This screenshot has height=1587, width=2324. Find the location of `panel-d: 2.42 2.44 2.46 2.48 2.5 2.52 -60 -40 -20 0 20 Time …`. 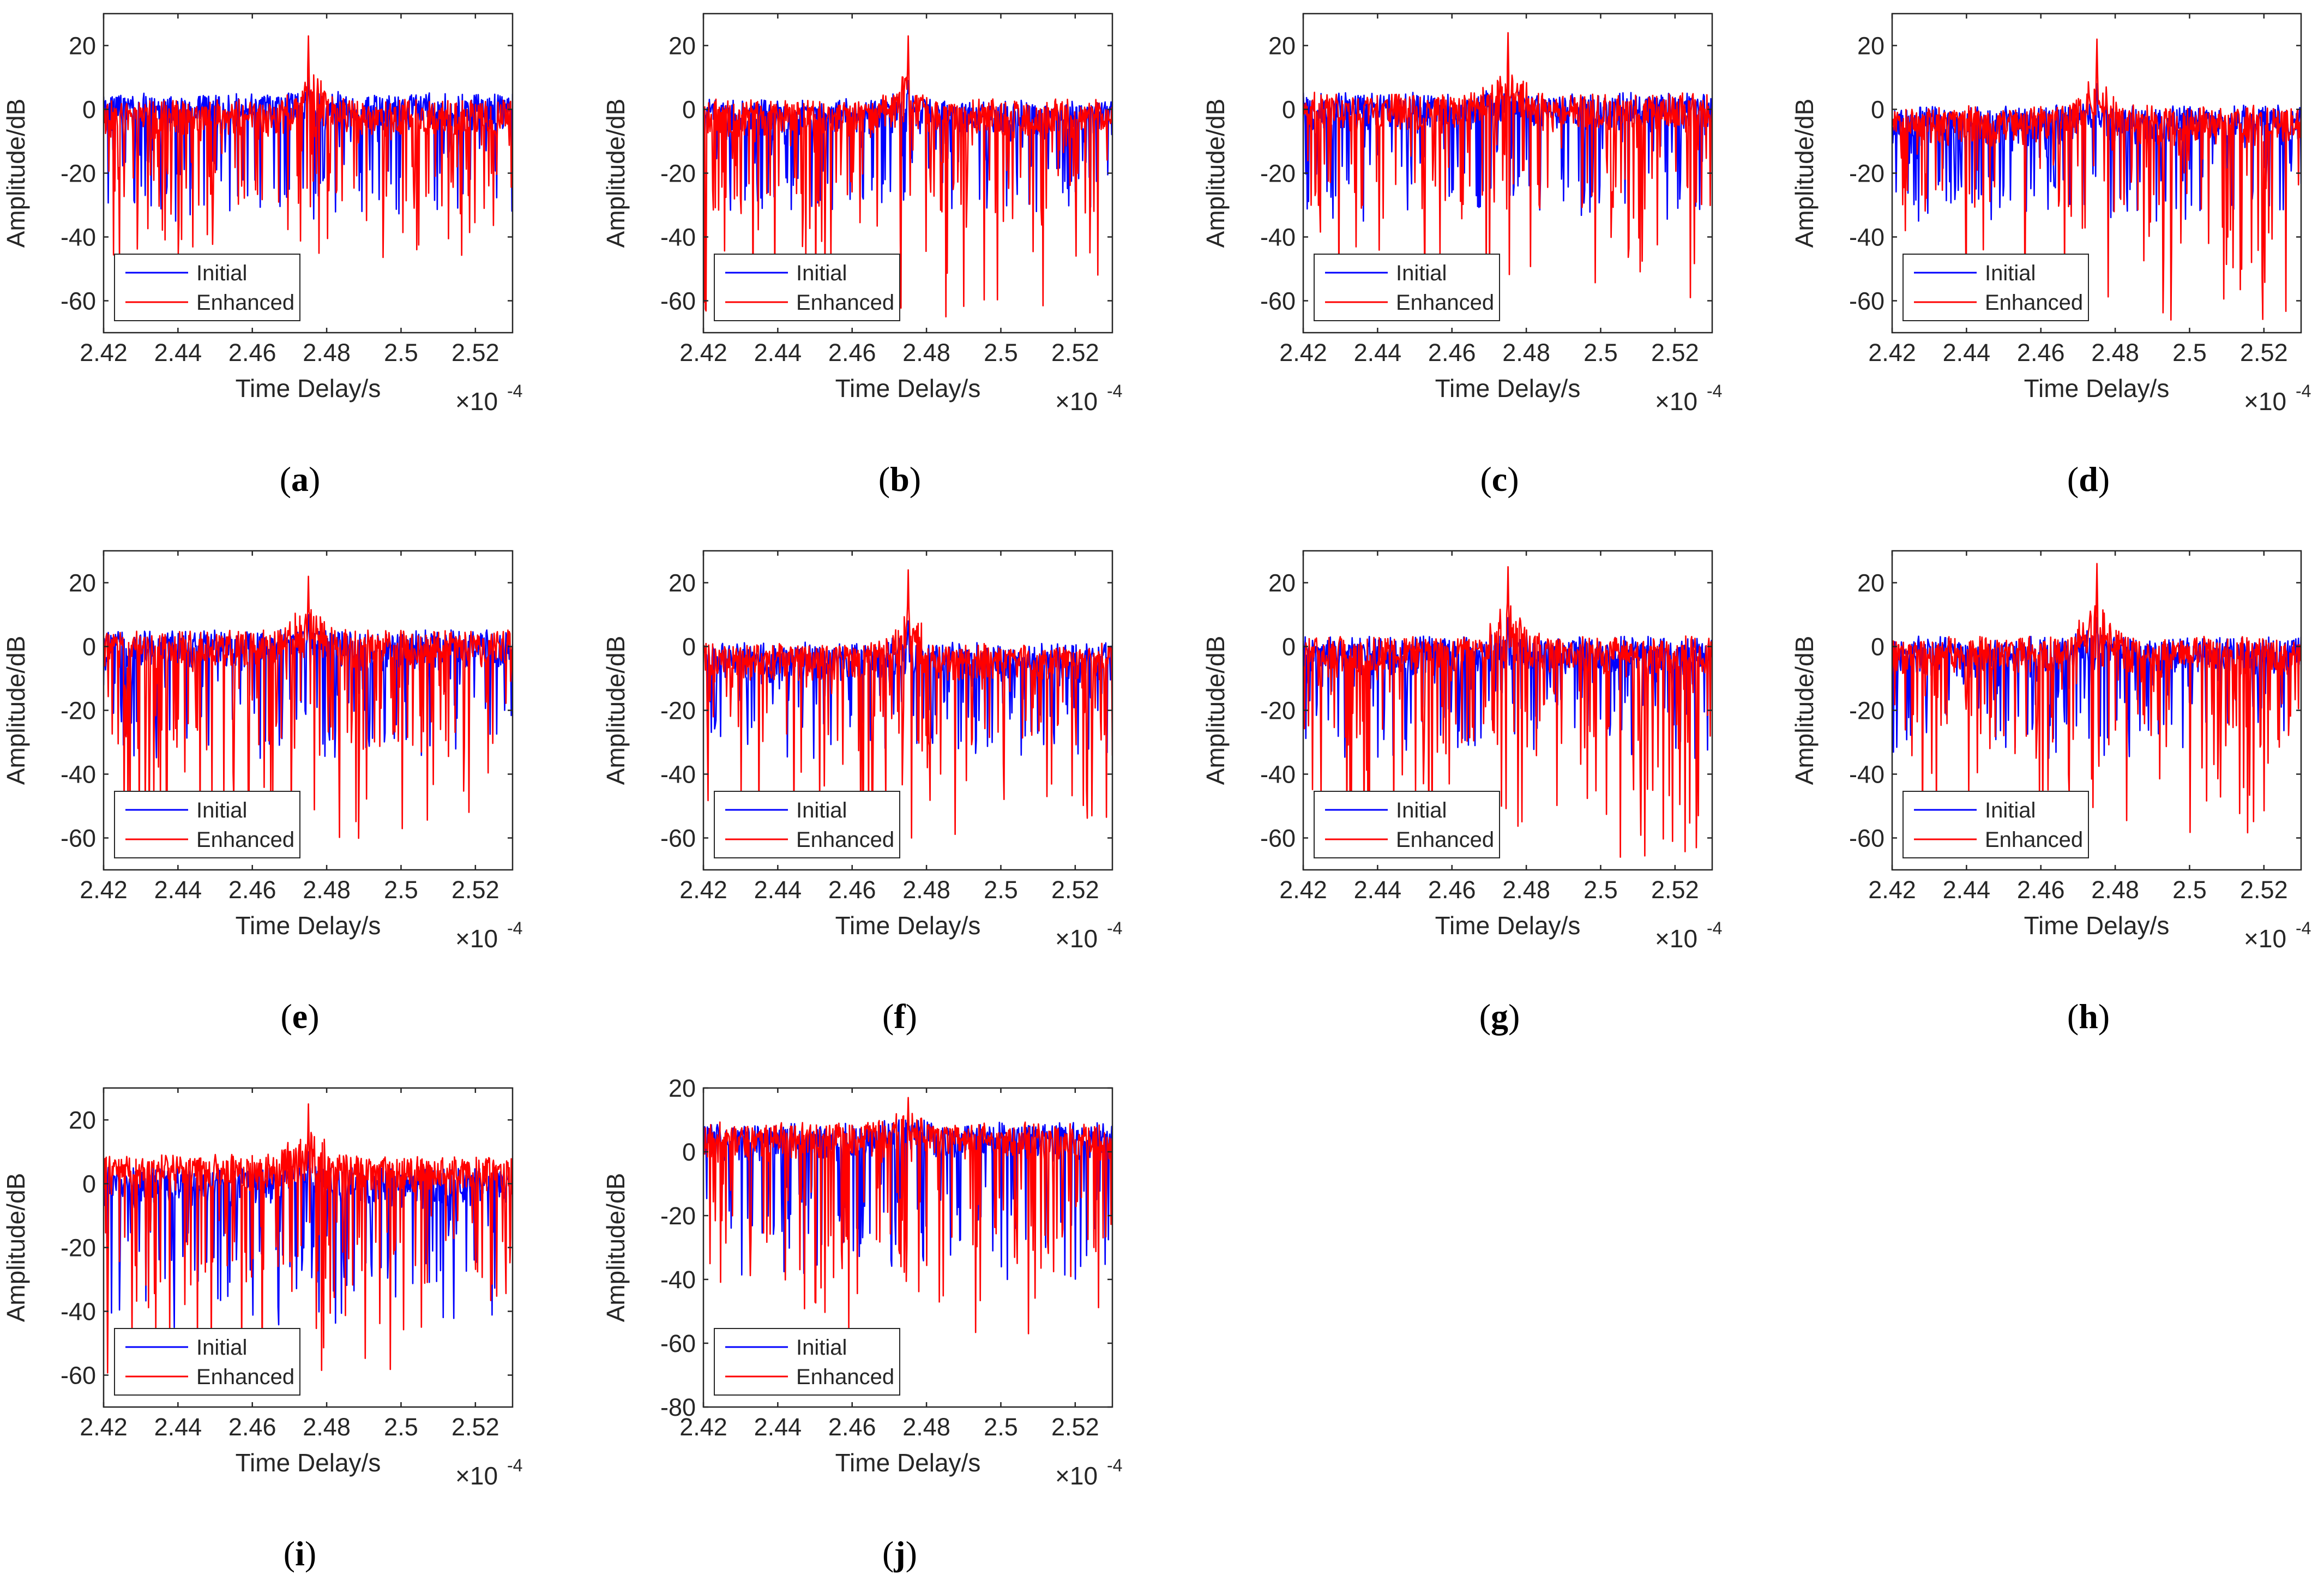

panel-d: 2.42 2.44 2.46 2.48 2.5 2.52 -60 -40 -20 0 20 Time … is located at coordinates (2050, 214).